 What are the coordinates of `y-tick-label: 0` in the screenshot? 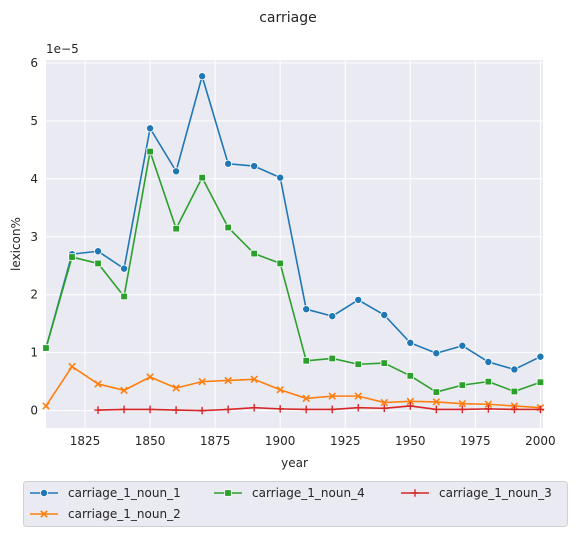 It's located at (34, 411).